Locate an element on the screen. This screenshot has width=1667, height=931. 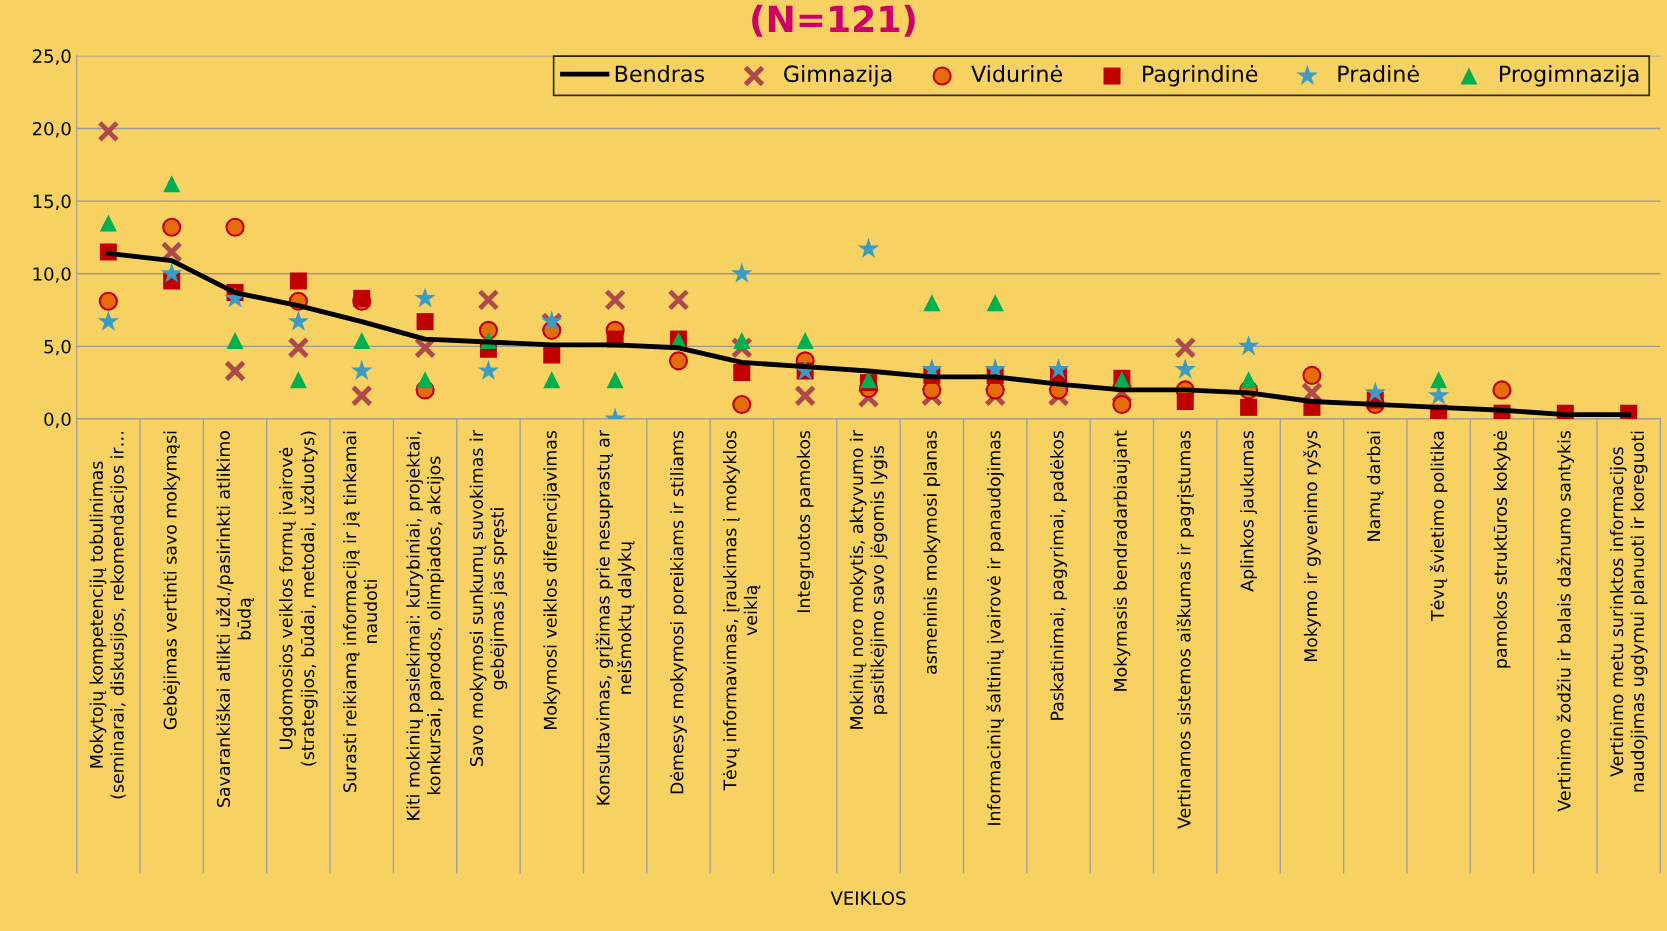
legend-label: Pagrindinė is located at coordinates (1200, 75).